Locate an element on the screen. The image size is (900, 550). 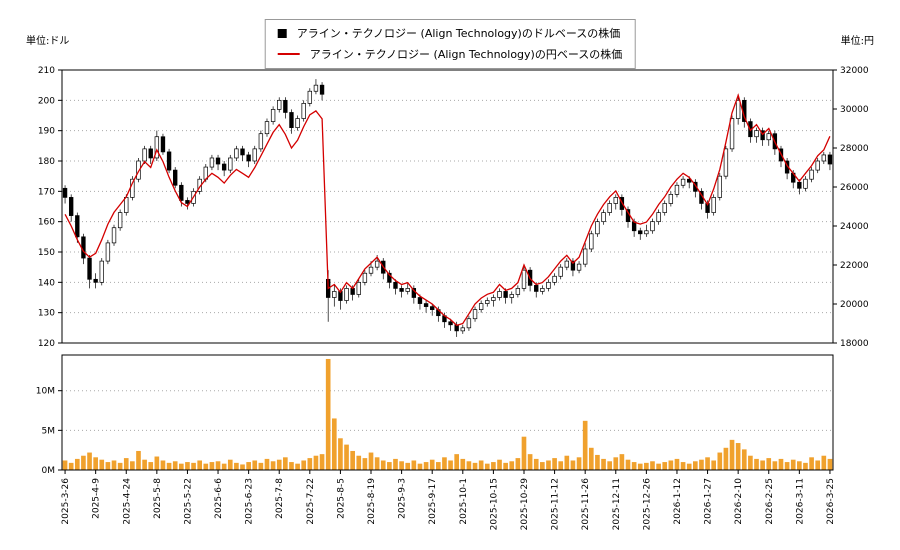
x-axis-date-label: 2026-3-11 is located at coordinates (800, 501).